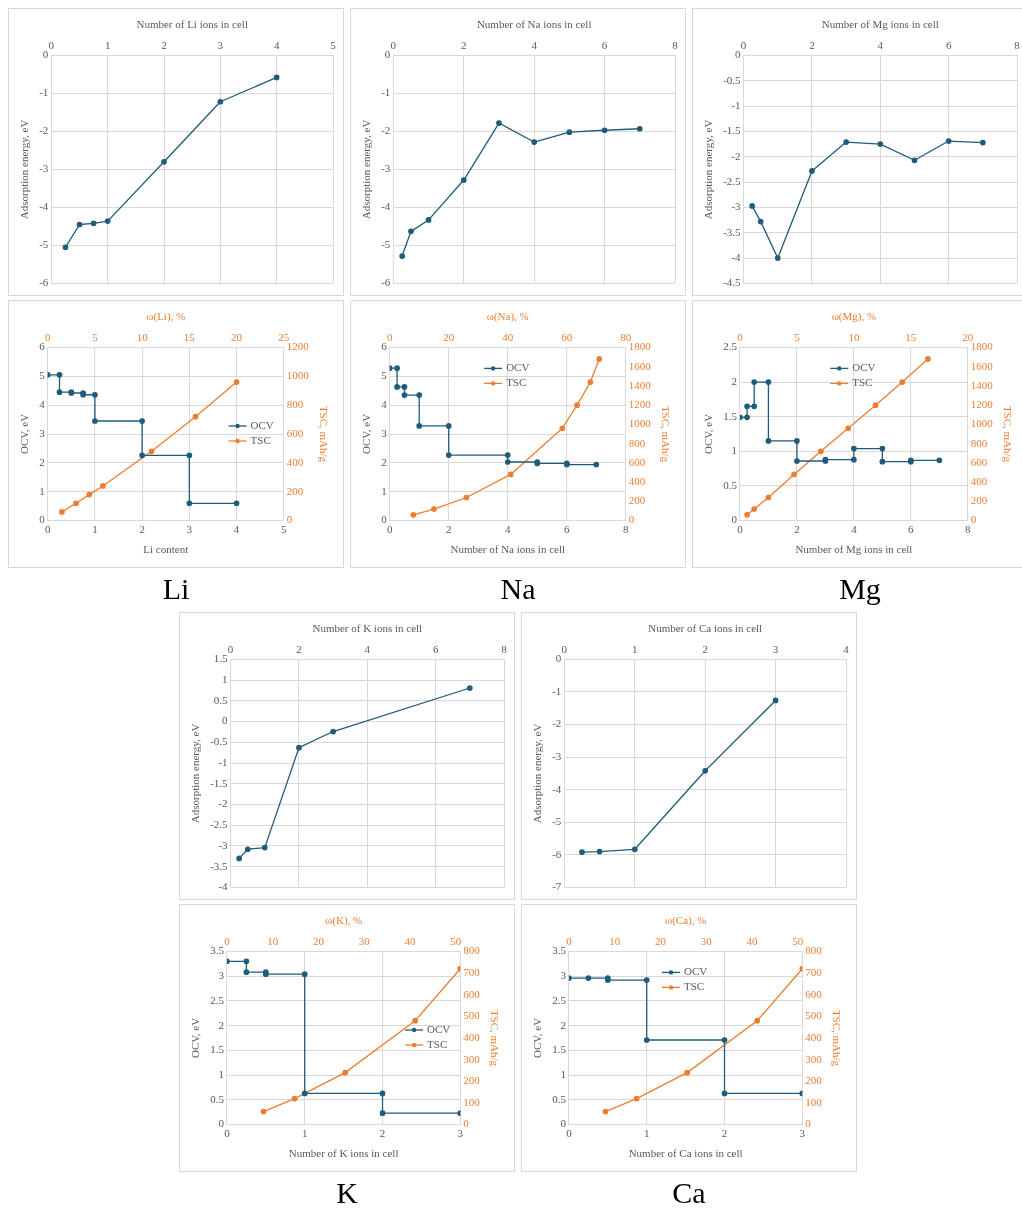 This screenshot has height=1211, width=1022. What do you see at coordinates (626, 336) in the screenshot?
I see `x2-tick-label: 80` at bounding box center [626, 336].